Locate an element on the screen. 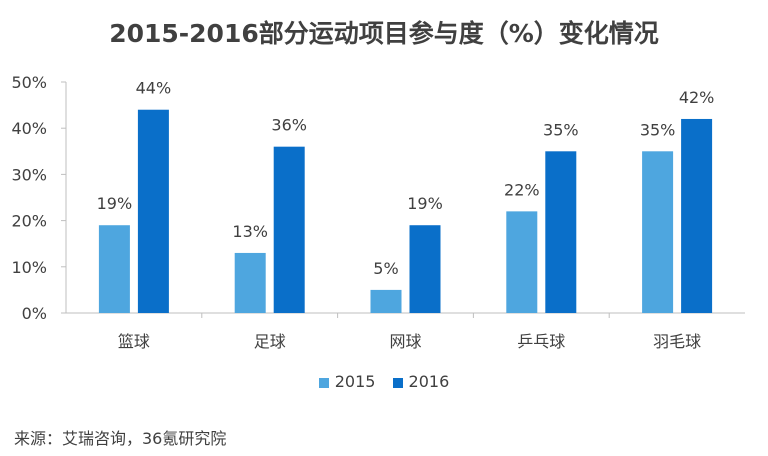 Image resolution: width=768 pixels, height=456 pixels. data-label-2016-0: 44% is located at coordinates (154, 88).